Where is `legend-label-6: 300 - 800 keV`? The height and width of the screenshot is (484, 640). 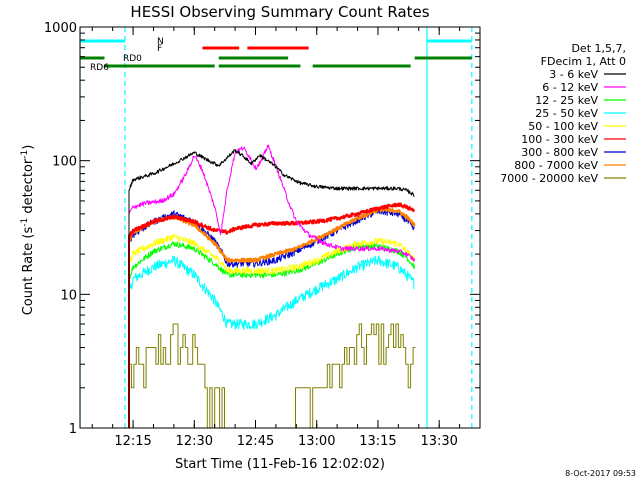 legend-label-6: 300 - 800 keV is located at coordinates (559, 152).